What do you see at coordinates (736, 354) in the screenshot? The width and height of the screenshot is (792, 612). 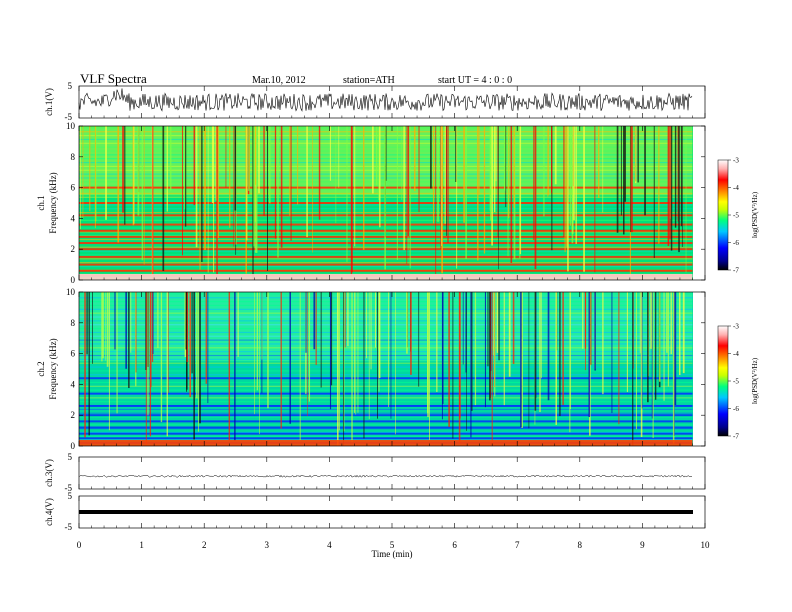 I see `colorbar-tick-label: -4` at bounding box center [736, 354].